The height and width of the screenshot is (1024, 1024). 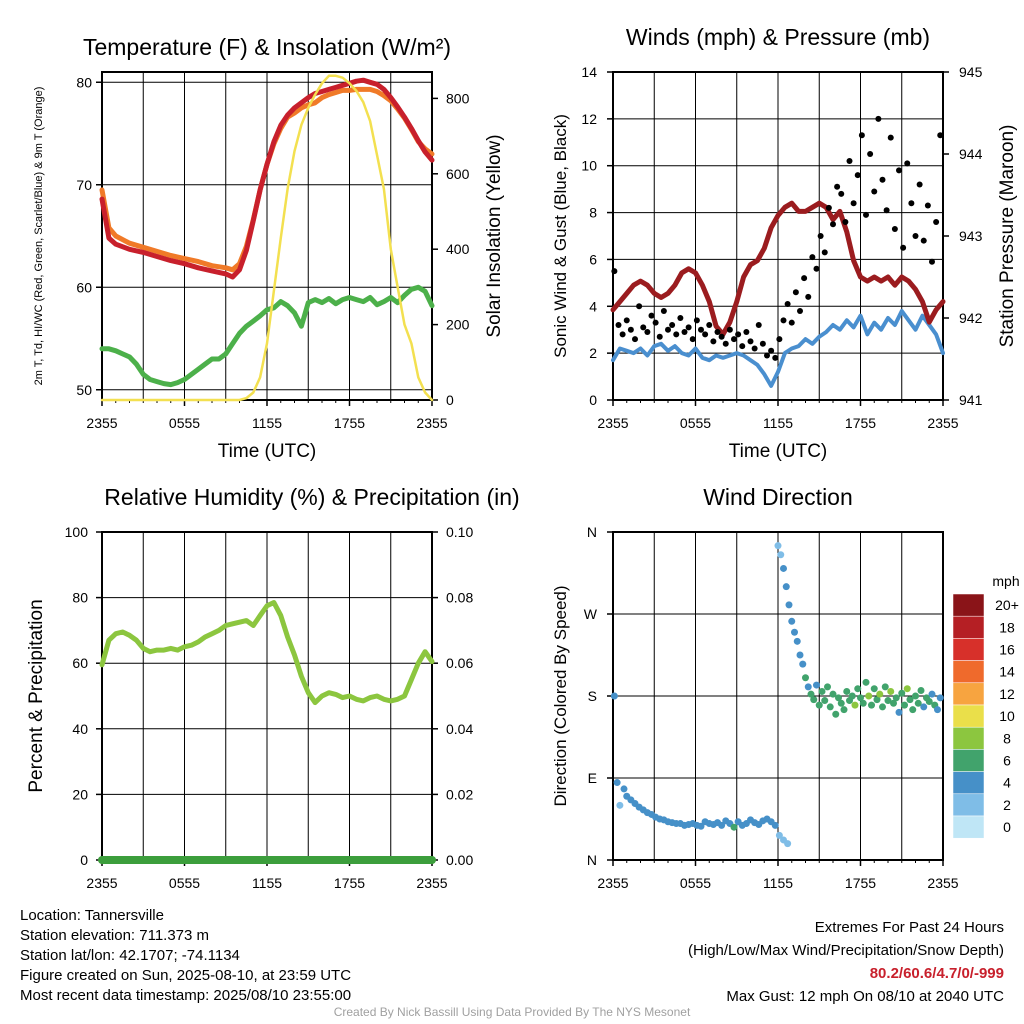 I want to click on colorbar-label: 16, so click(x=1007, y=650).